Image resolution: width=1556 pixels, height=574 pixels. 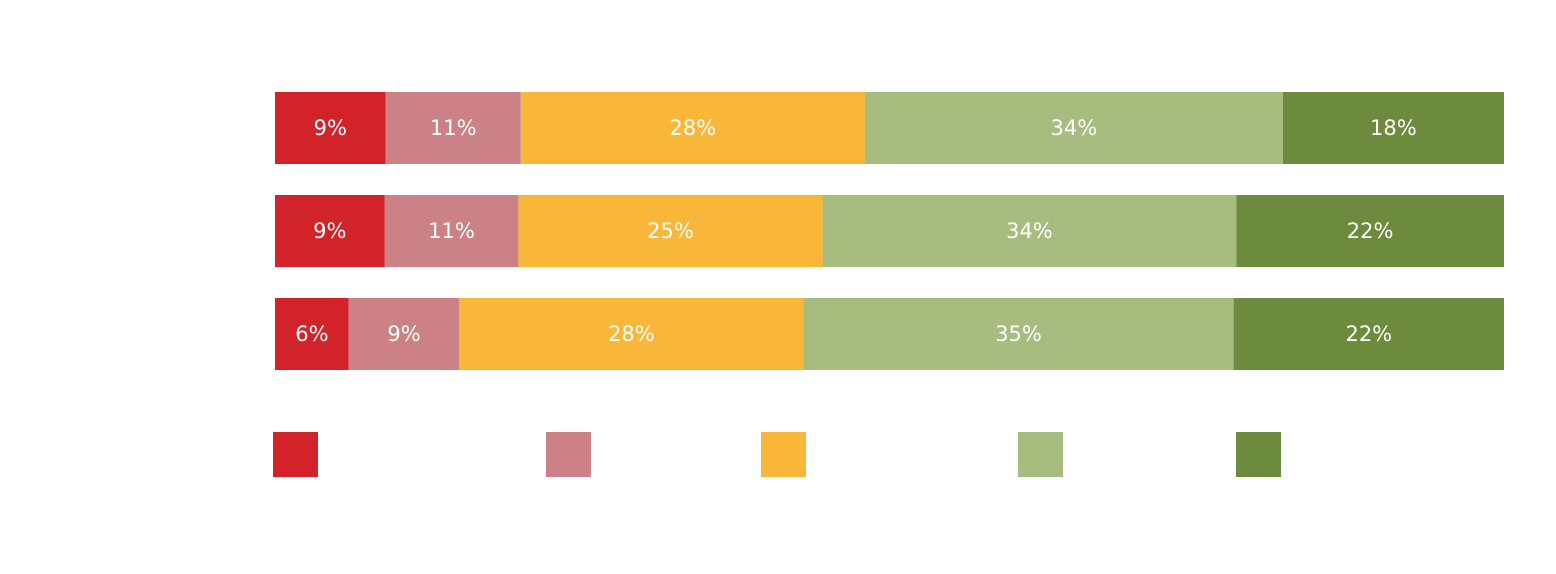 I want to click on value-label: 35%, so click(x=1018, y=334).